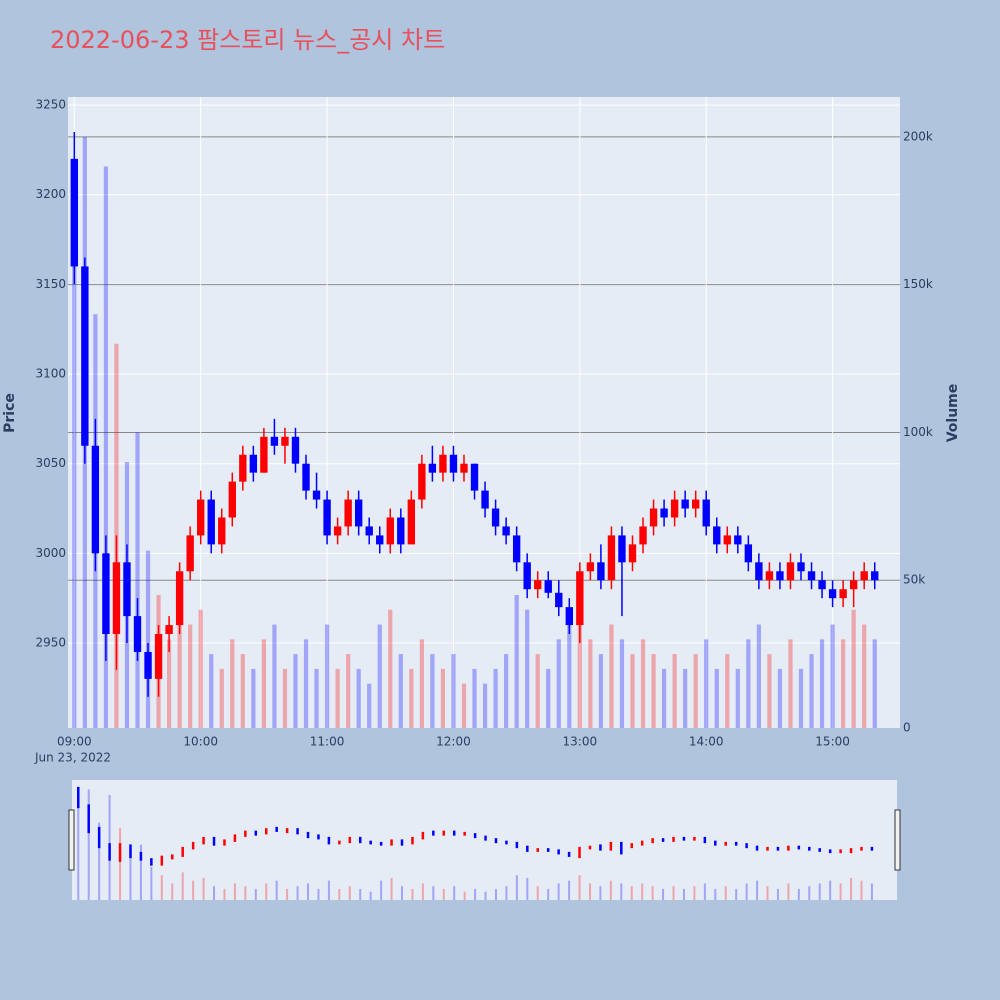 The height and width of the screenshot is (1000, 1000). I want to click on y-tick-label: 3050, so click(50, 463).